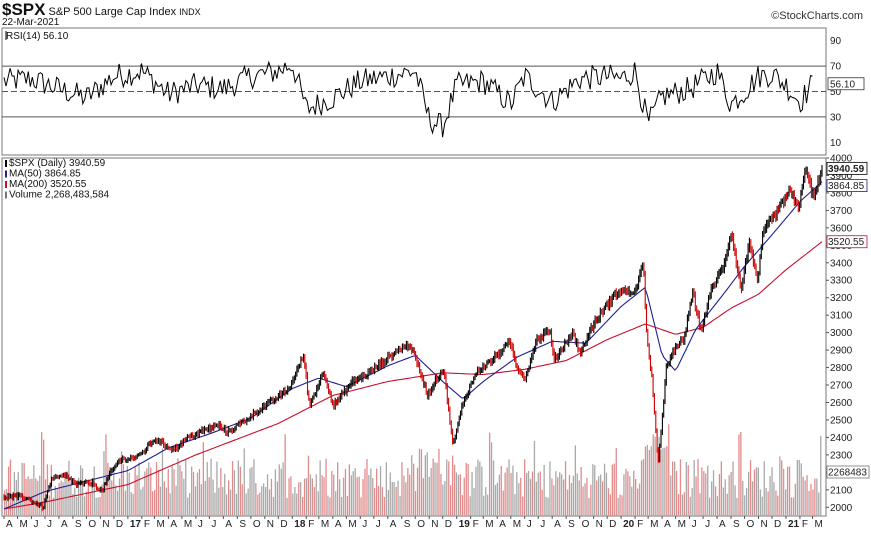 Image resolution: width=871 pixels, height=533 pixels. Describe the element at coordinates (6, 163) in the screenshot. I see `price-legend-swatch` at that location.